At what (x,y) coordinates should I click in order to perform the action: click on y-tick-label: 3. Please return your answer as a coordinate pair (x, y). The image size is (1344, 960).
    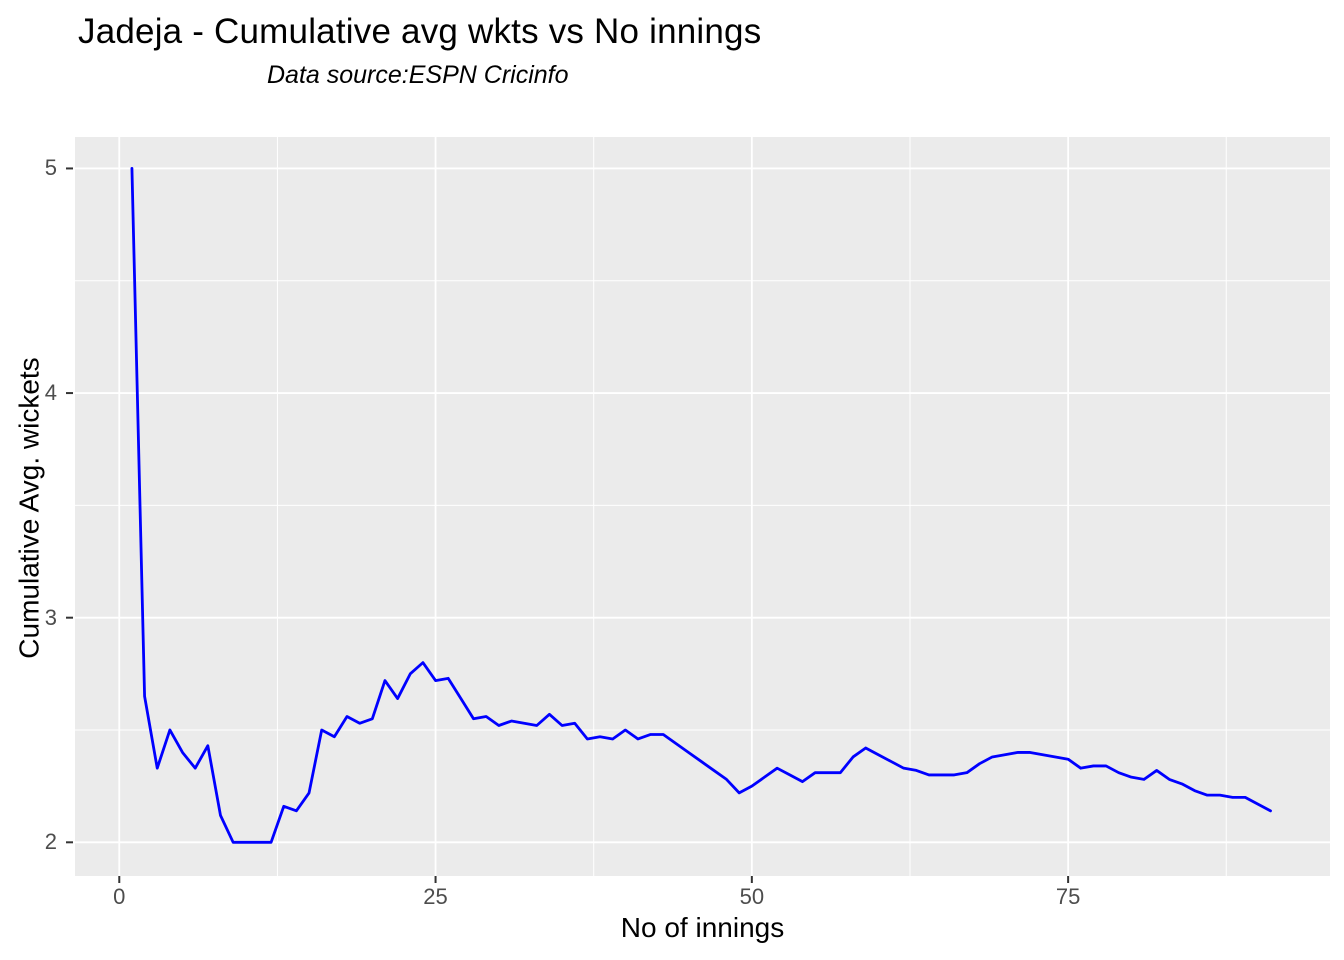
    Looking at the image, I should click on (50, 617).